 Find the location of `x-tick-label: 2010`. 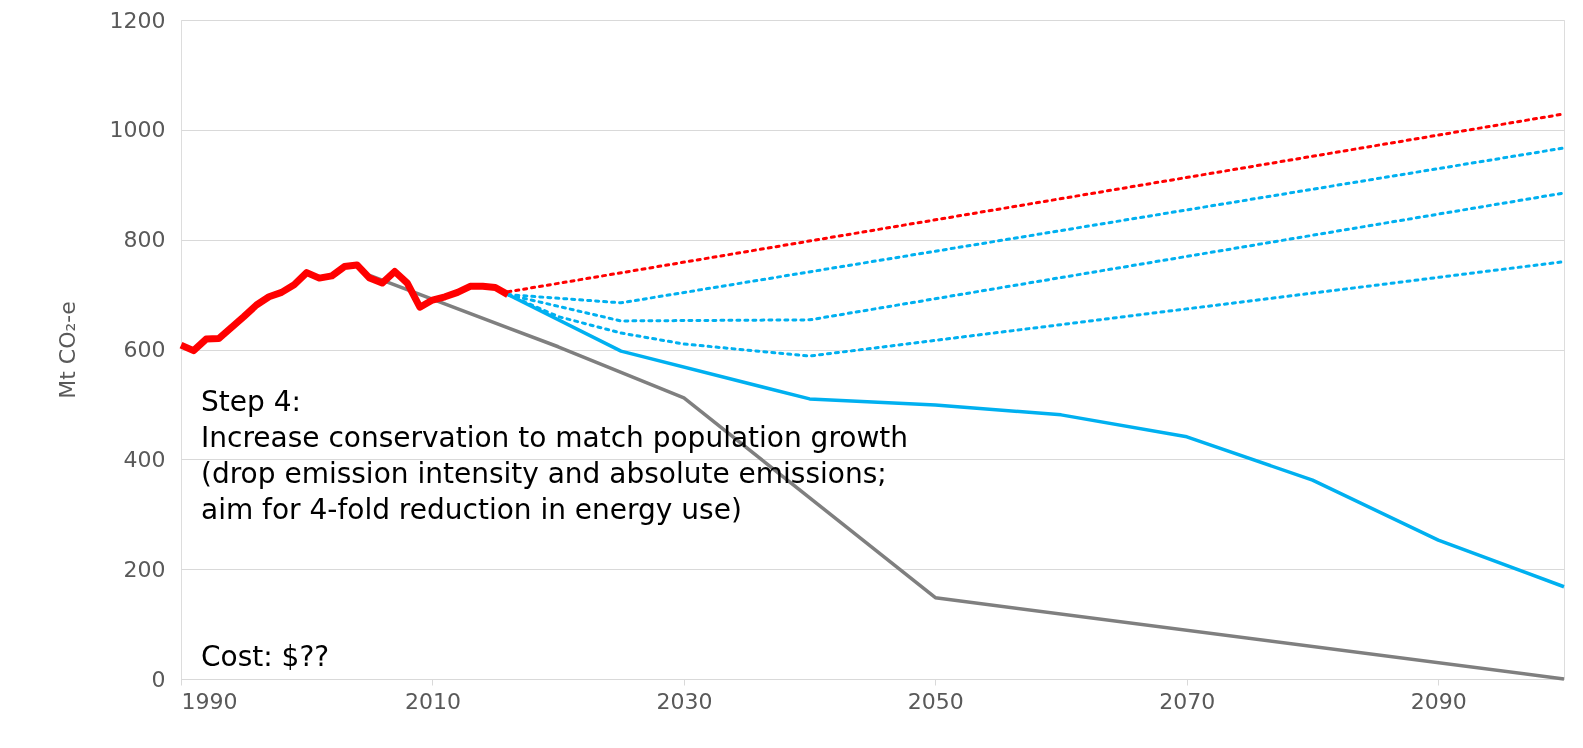

x-tick-label: 2010 is located at coordinates (432, 701).